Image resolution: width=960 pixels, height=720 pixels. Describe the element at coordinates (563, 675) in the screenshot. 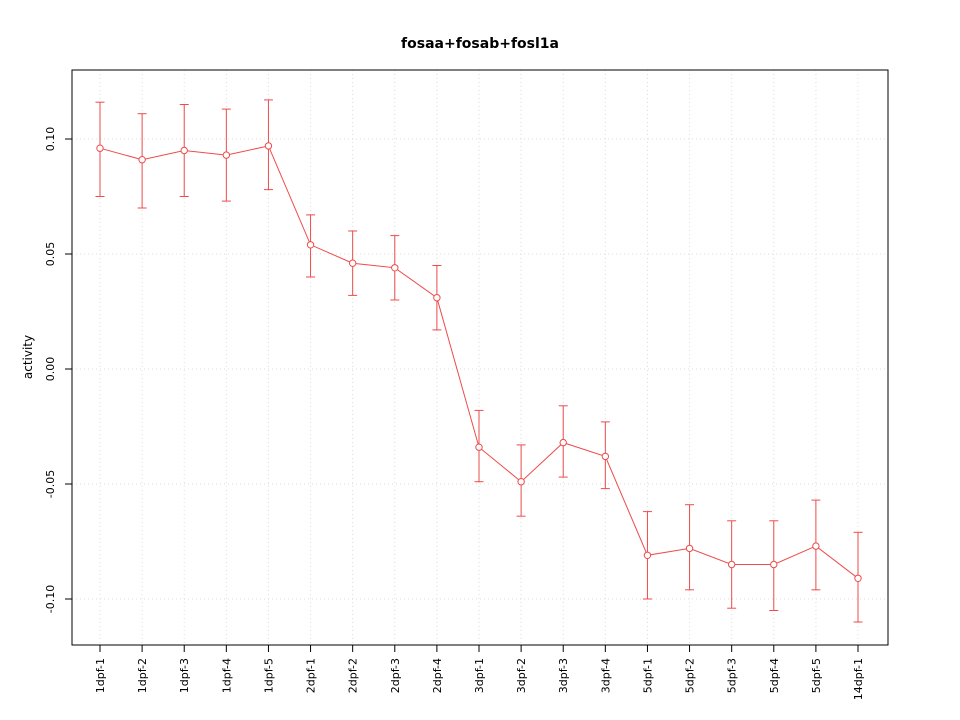

I see `x-tick-label: 3dpf-3` at that location.